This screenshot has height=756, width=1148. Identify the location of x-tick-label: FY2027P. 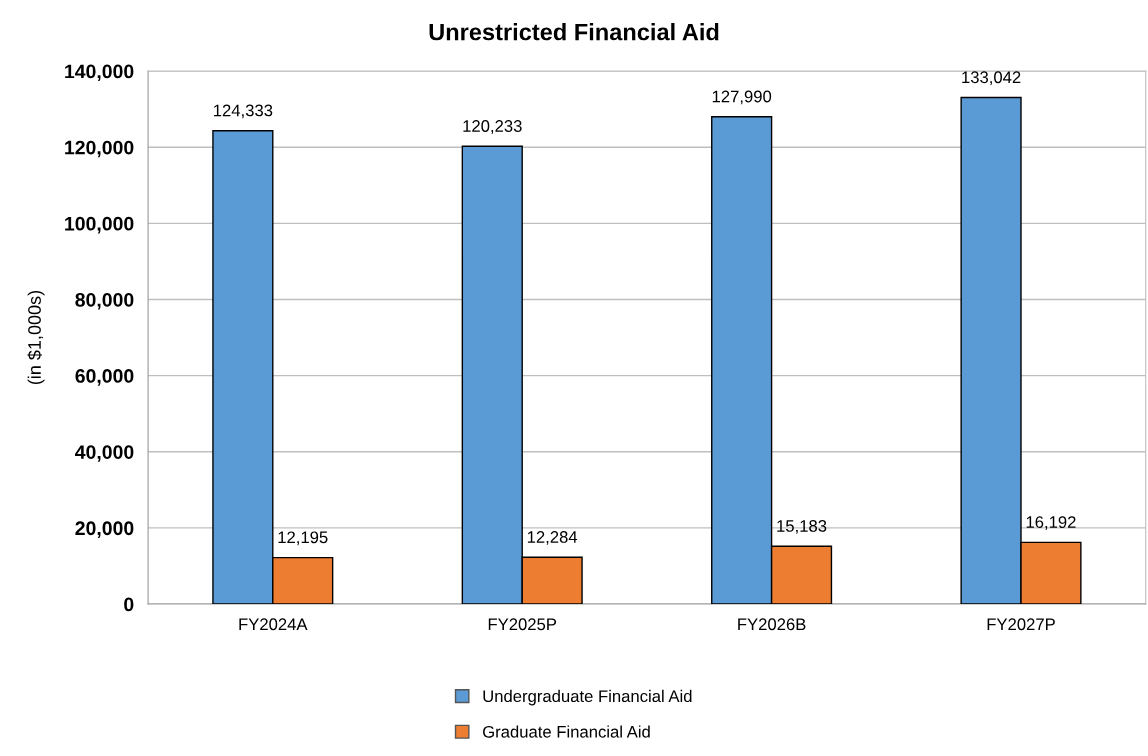
(1021, 624).